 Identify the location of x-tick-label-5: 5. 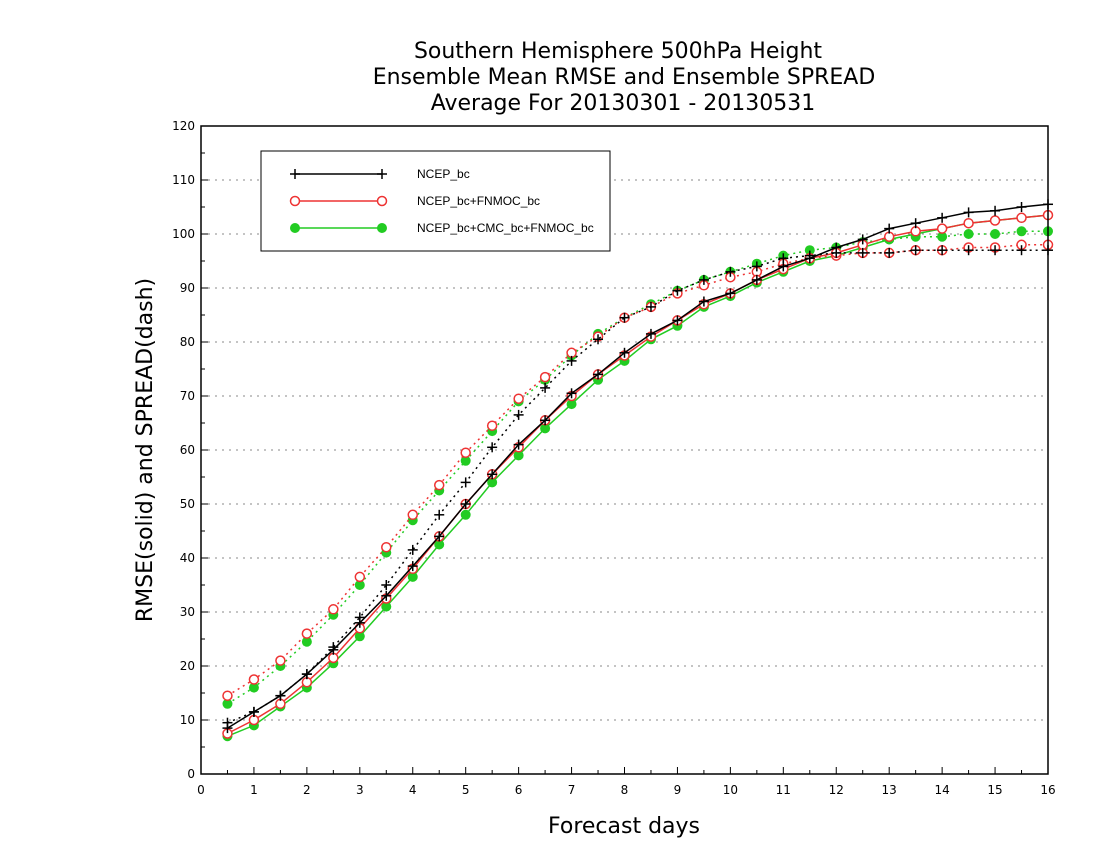
(466, 790).